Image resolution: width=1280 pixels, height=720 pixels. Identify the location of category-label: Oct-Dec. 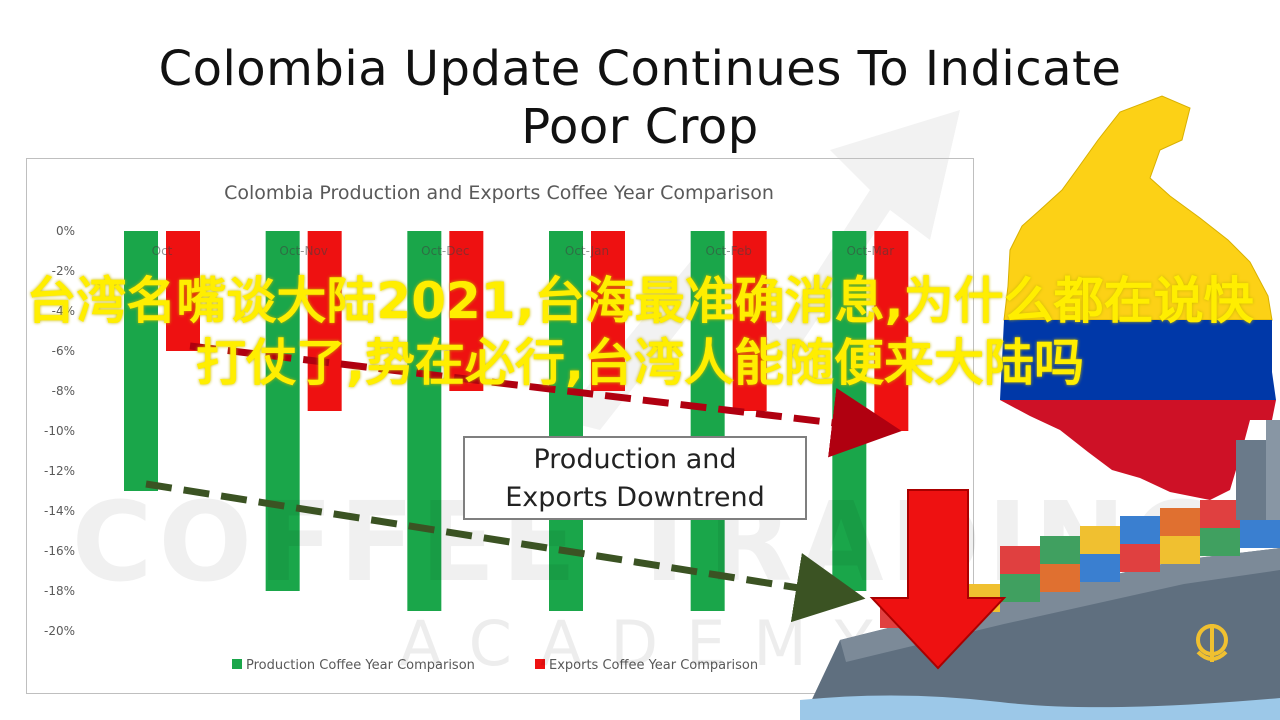
(445, 251).